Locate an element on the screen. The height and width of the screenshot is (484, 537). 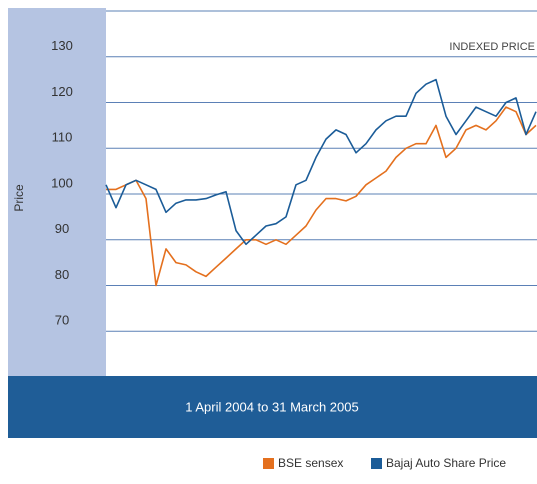
y-tick-label: 110 is located at coordinates (62, 137).